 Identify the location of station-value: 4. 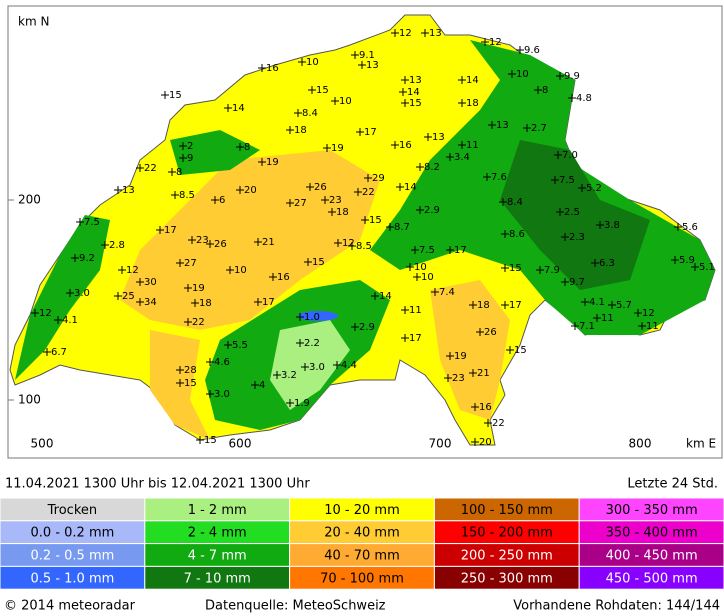
(262, 385).